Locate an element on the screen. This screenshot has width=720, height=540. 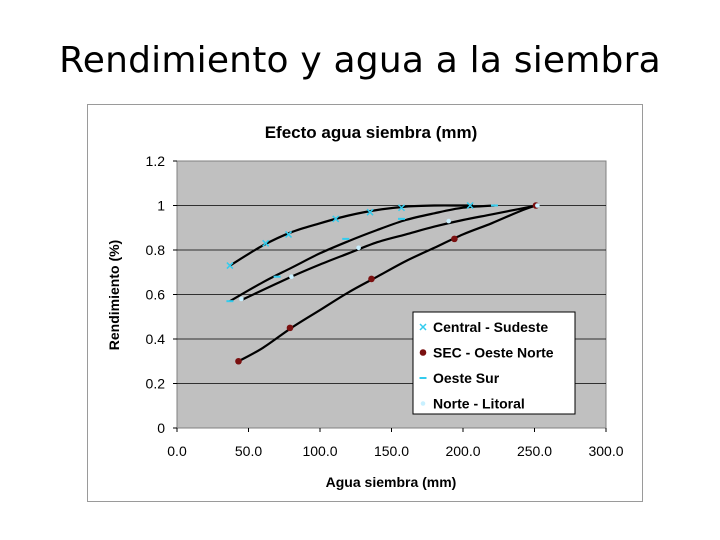
legend-label: Norte - Litoral is located at coordinates (479, 404).